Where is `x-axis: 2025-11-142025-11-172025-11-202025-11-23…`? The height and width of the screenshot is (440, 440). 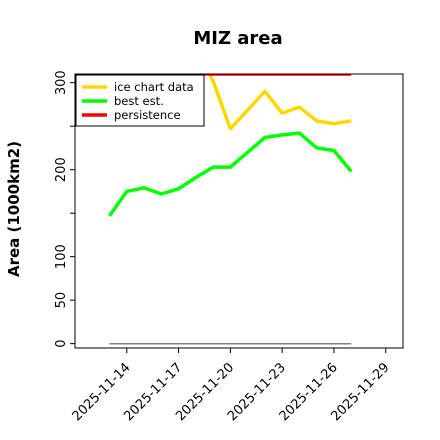
x-axis: 2025-11-142025-11-172025-11-202025-11-23… is located at coordinates (231, 386).